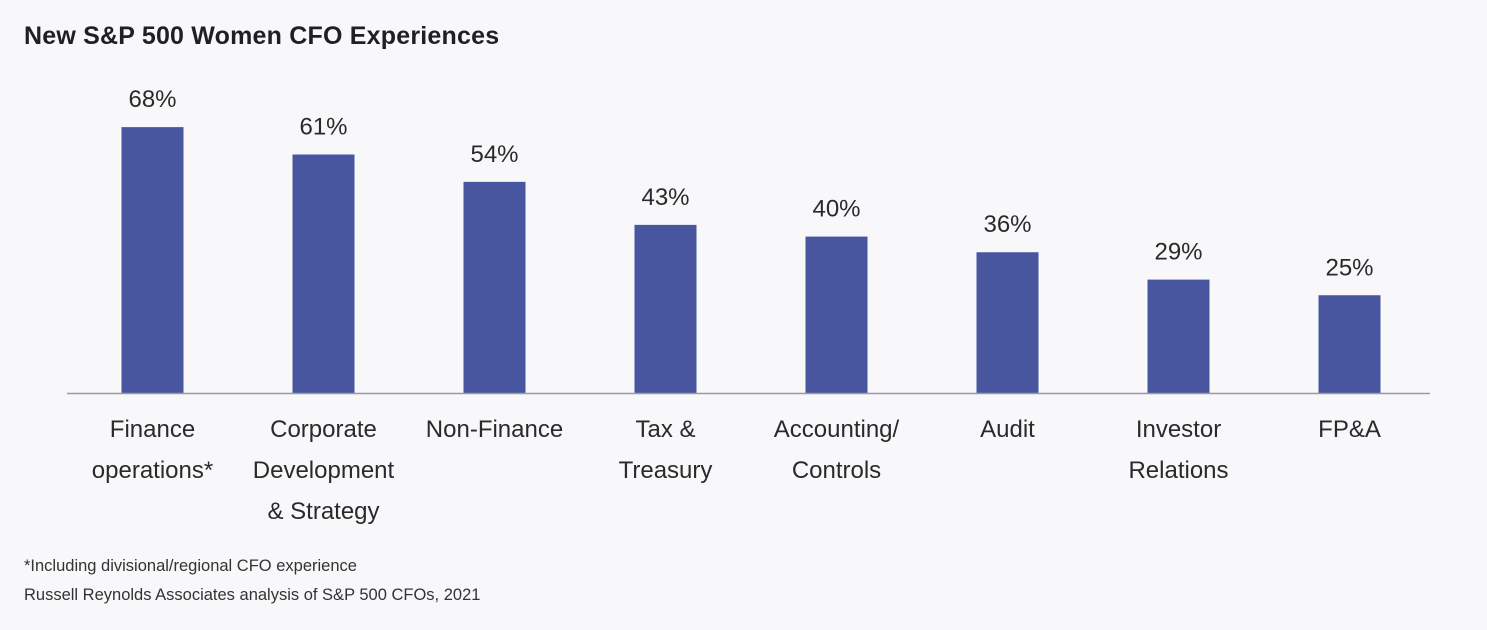 The height and width of the screenshot is (630, 1487). What do you see at coordinates (665, 429) in the screenshot?
I see `category-label-line: Tax &` at bounding box center [665, 429].